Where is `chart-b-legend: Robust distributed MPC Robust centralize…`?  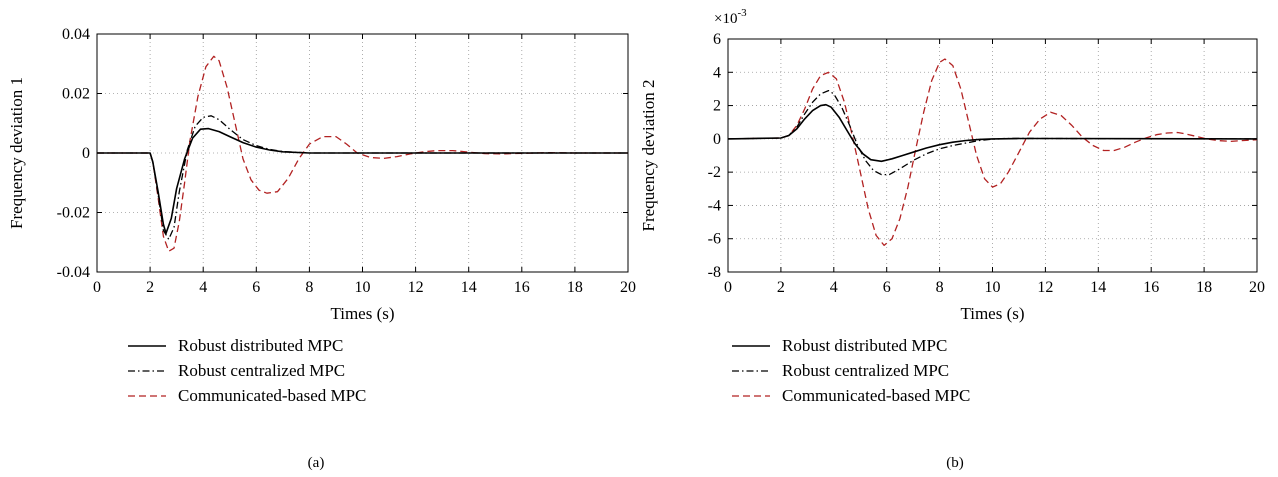
chart-b-legend: Robust distributed MPC Robust centralize… is located at coordinates (851, 370).